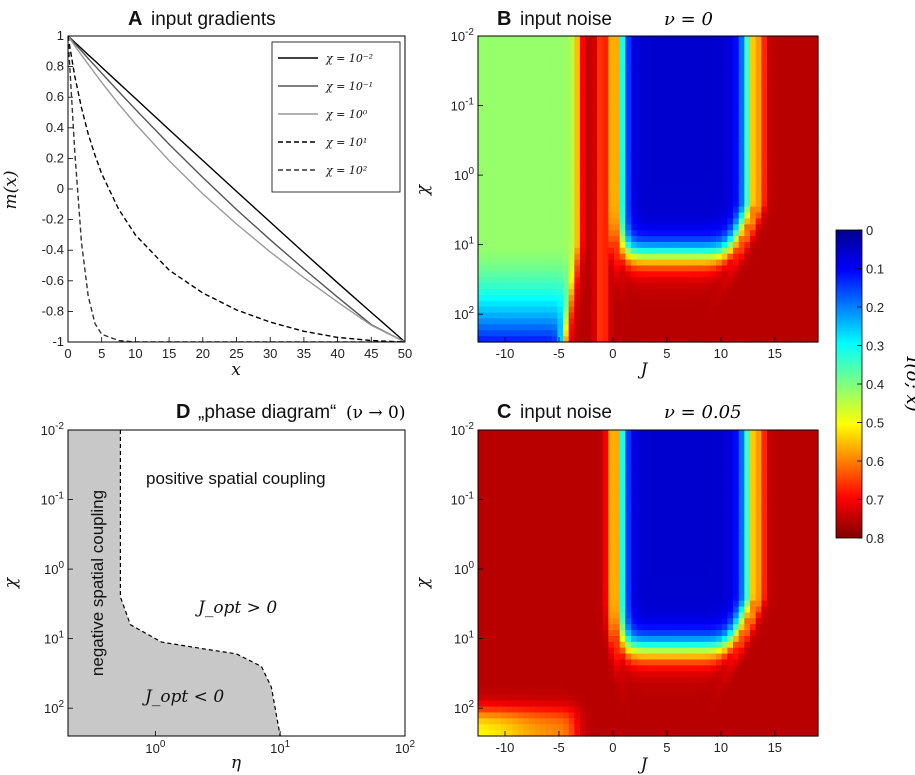 Image resolution: width=915 pixels, height=775 pixels. Describe the element at coordinates (183, 412) in the screenshot. I see `panel-d-letter: D` at that location.